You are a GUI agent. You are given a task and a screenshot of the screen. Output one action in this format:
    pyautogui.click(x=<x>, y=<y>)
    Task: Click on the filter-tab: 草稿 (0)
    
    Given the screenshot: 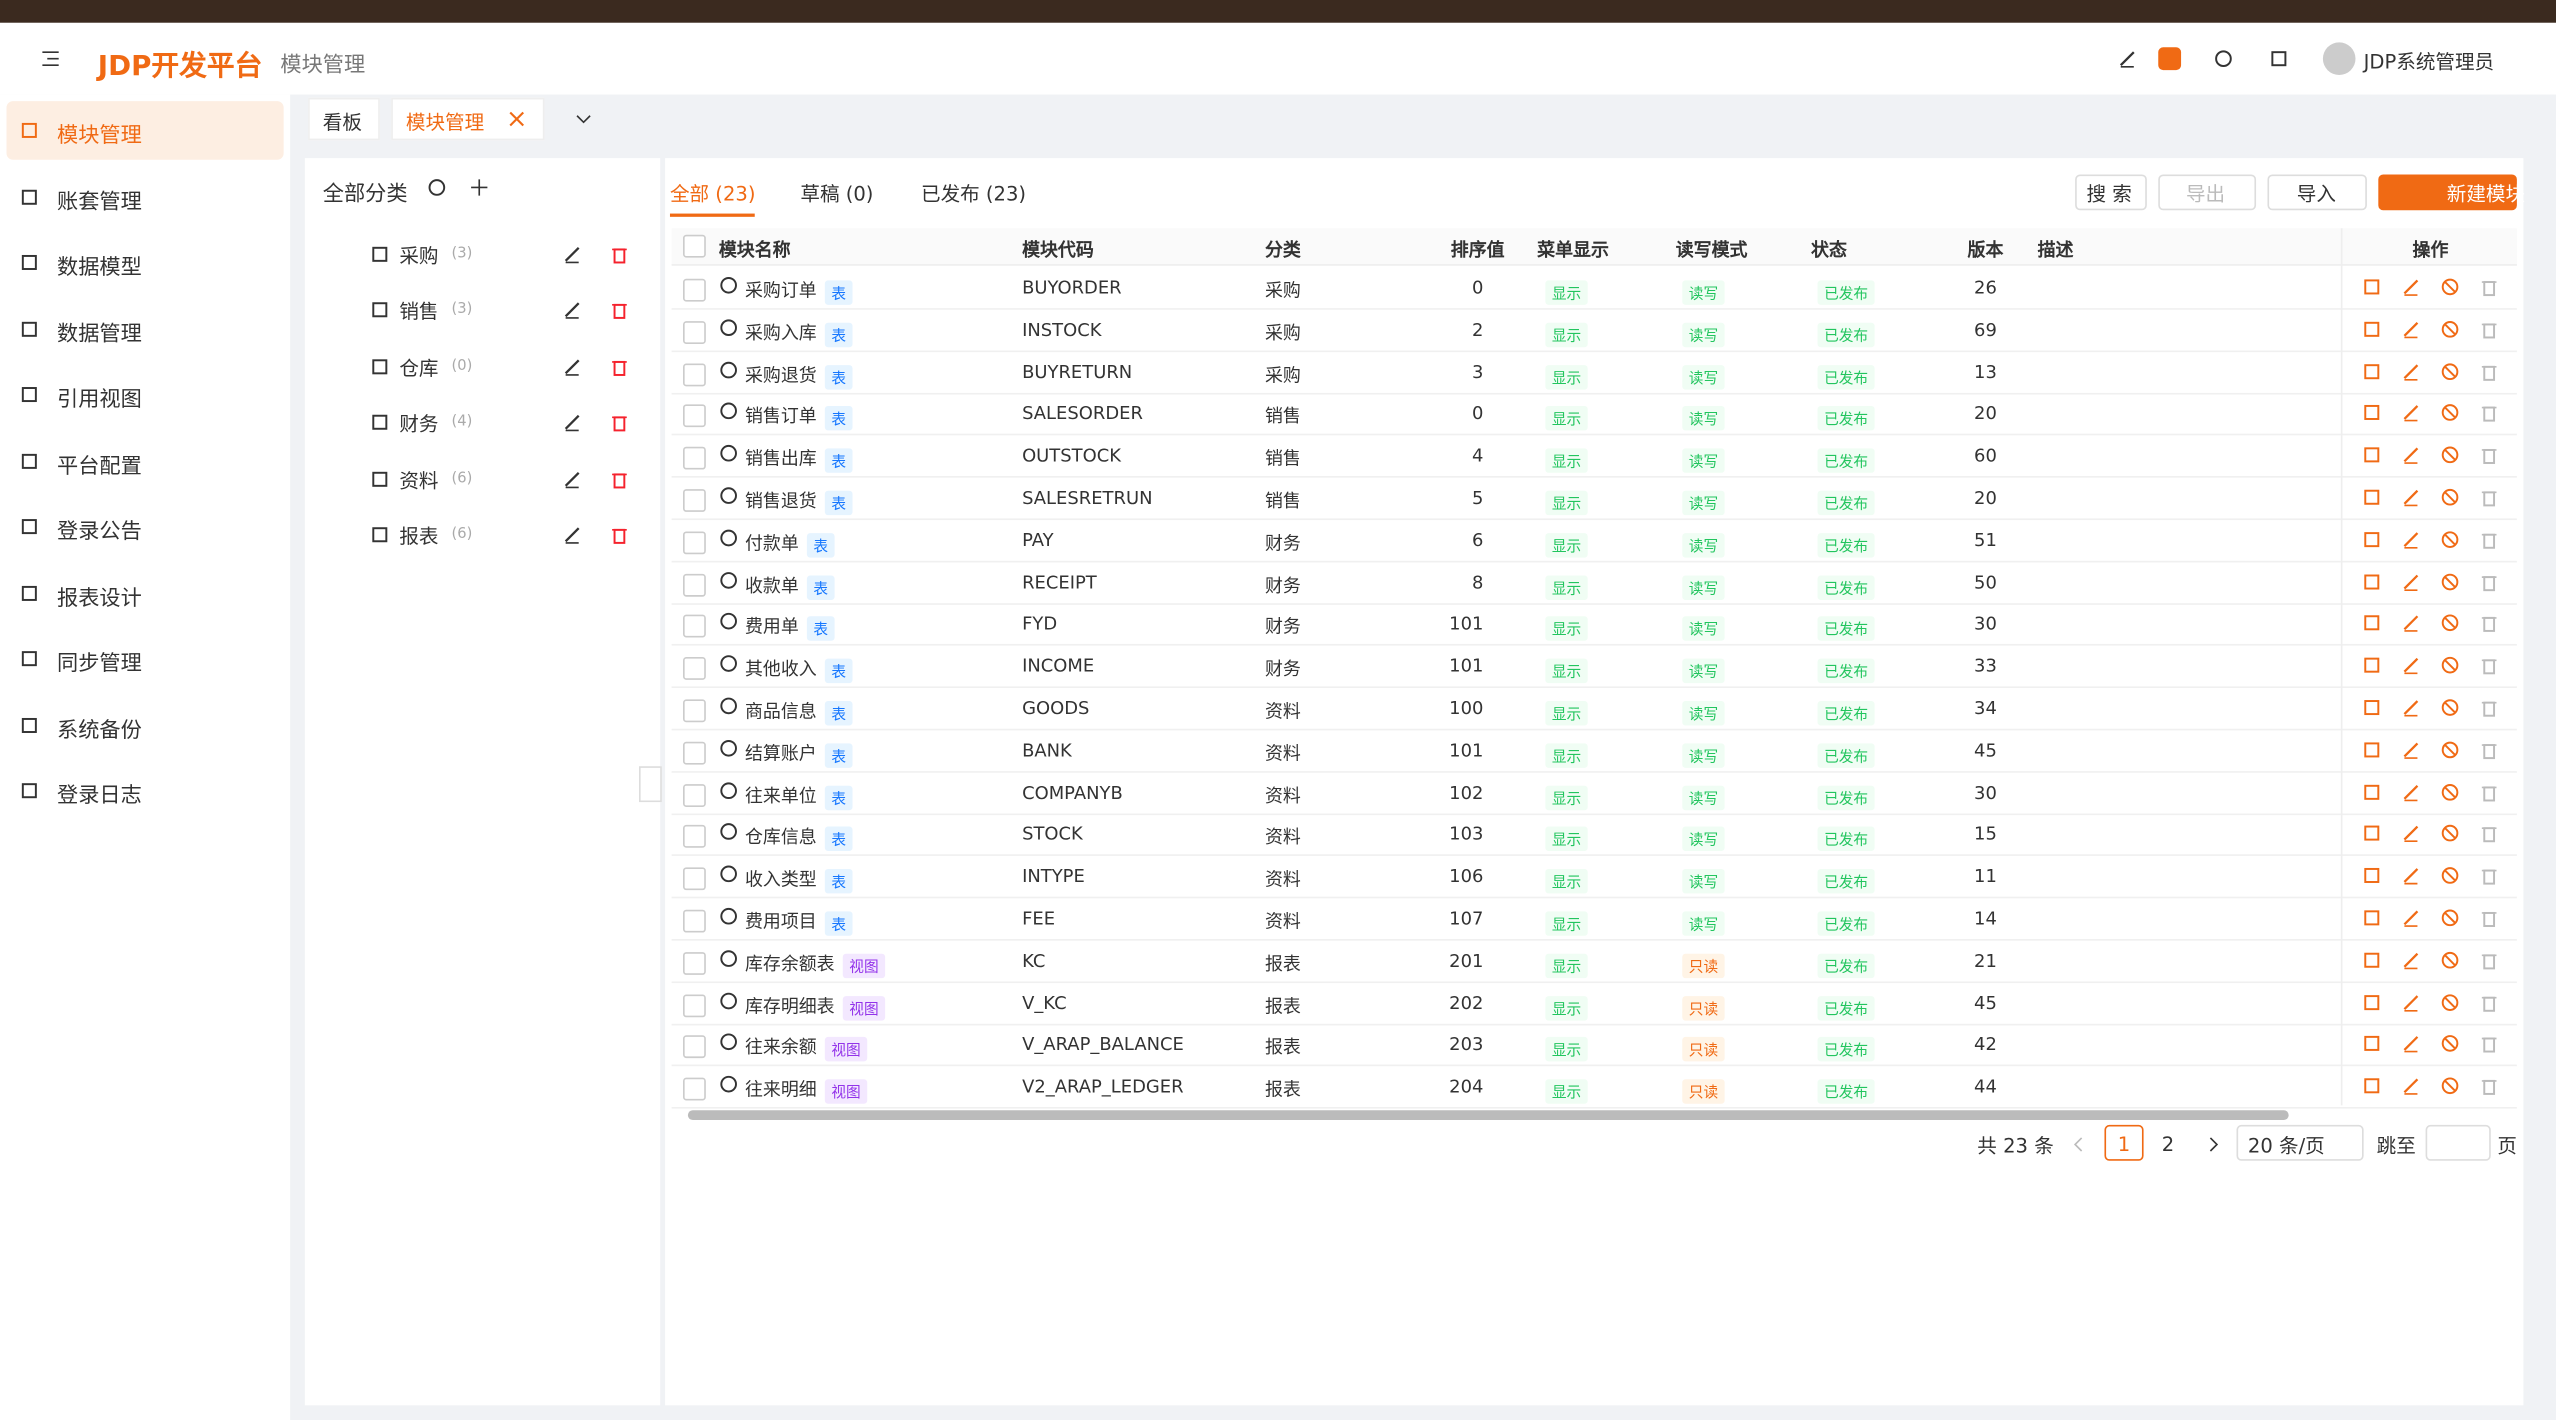 What is the action you would take?
    pyautogui.click(x=837, y=194)
    